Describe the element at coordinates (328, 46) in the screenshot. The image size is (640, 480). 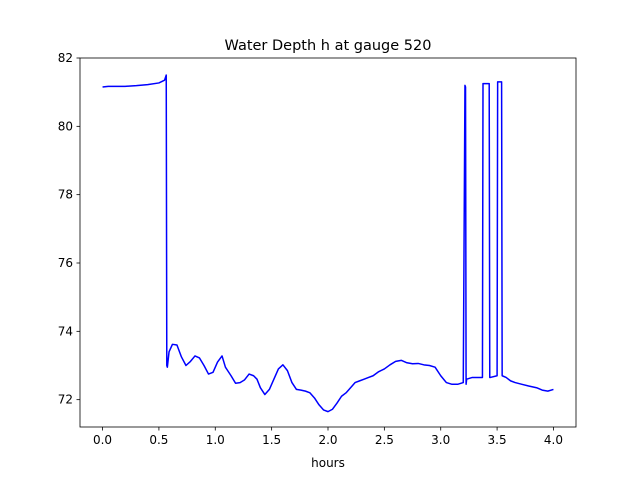
I see `chart-title: Water Depth h at gauge 520` at that location.